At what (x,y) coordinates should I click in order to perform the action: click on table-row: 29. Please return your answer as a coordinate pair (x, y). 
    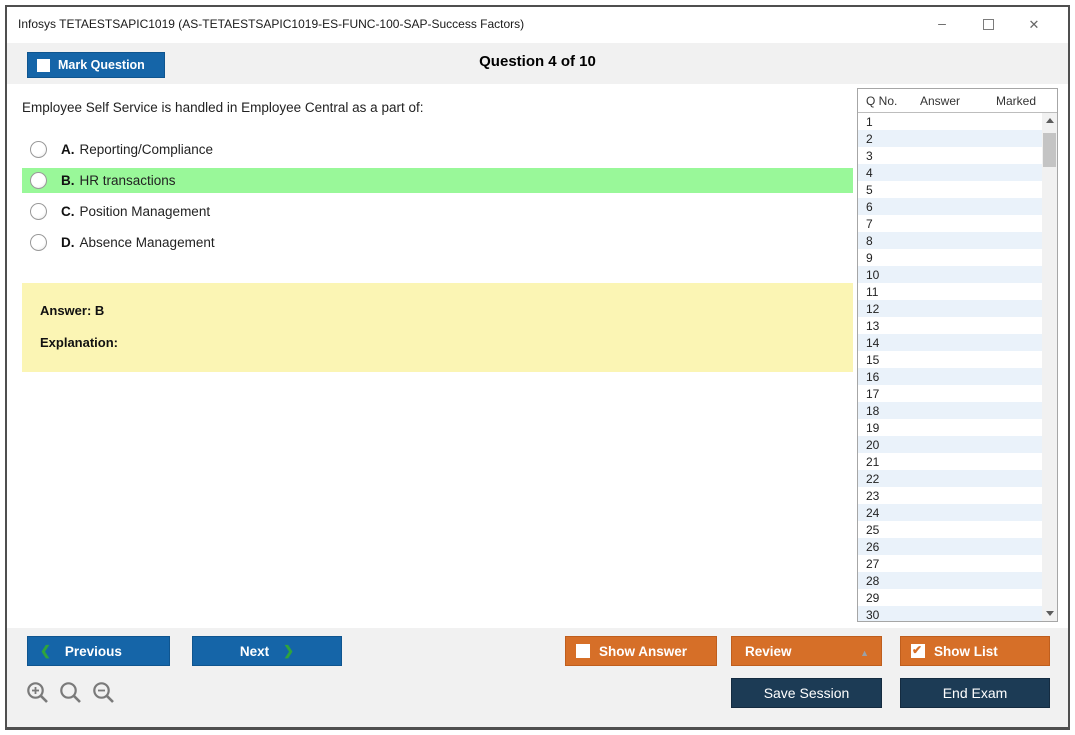
    Looking at the image, I should click on (950, 597).